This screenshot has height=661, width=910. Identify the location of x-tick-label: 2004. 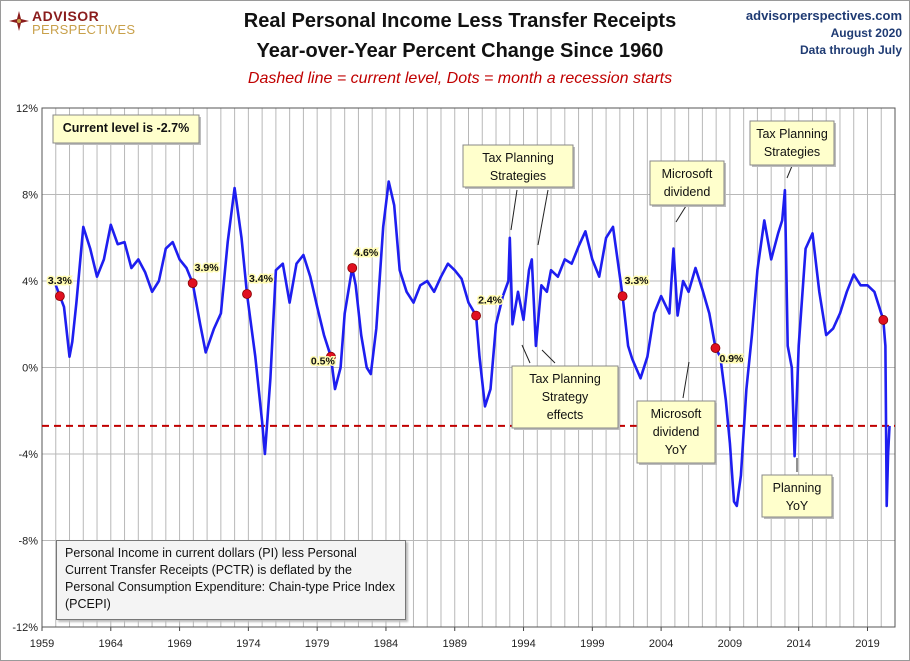
(661, 644).